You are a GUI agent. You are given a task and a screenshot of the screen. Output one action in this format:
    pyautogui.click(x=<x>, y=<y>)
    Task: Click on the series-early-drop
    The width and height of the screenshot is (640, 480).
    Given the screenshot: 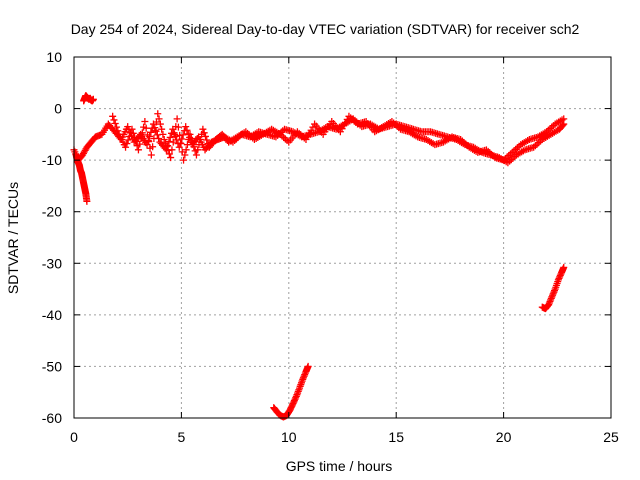 What is the action you would take?
    pyautogui.click(x=81, y=178)
    